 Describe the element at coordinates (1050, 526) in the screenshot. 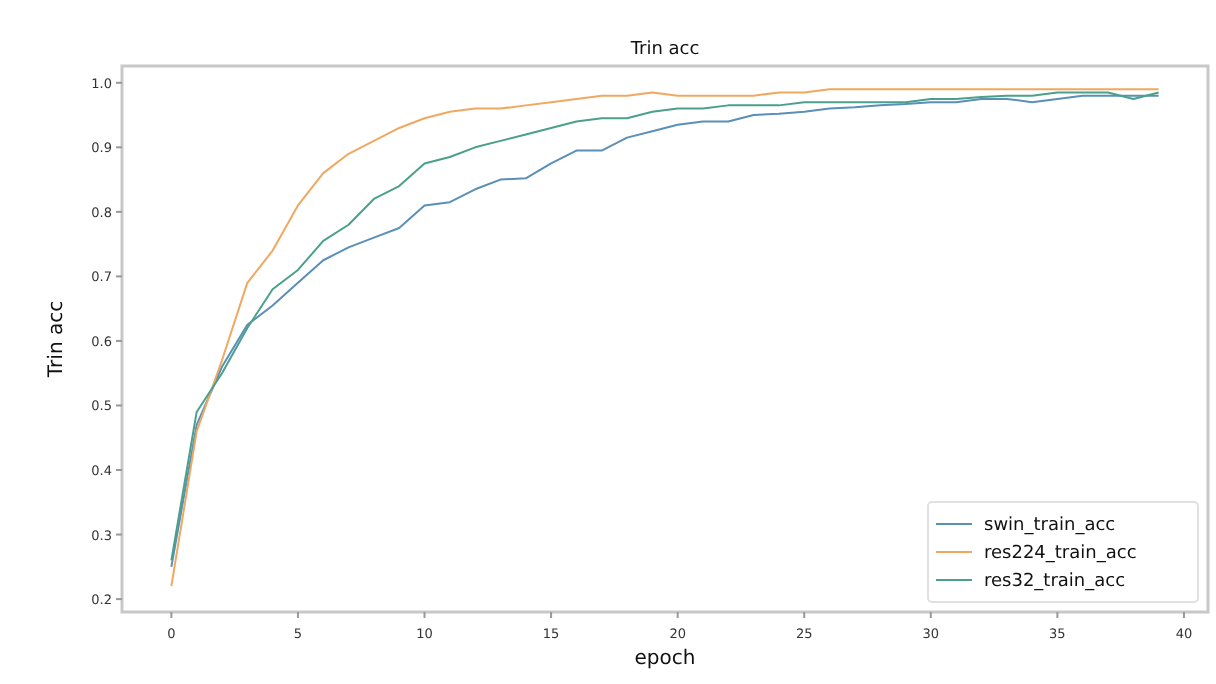

I see `legend-label: swin_train_acc` at that location.